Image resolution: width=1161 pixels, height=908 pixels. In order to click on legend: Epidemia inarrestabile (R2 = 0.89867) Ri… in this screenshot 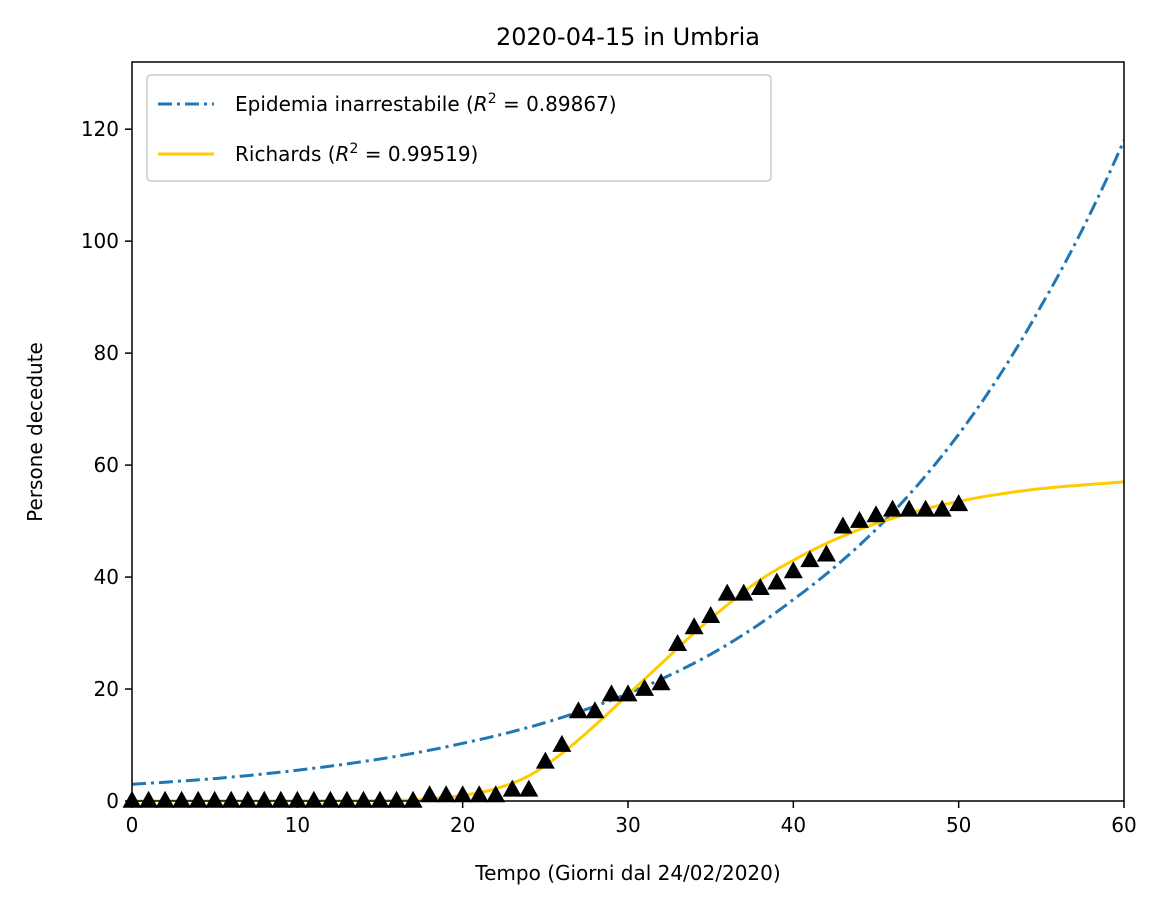, I will do `click(459, 128)`.